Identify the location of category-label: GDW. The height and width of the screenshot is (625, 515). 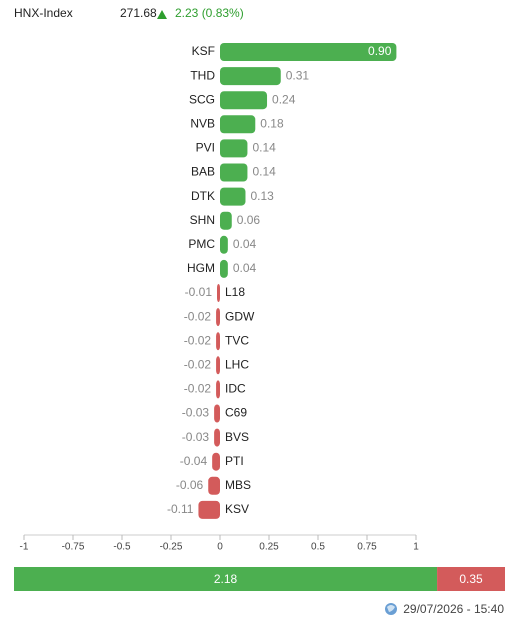
(240, 316).